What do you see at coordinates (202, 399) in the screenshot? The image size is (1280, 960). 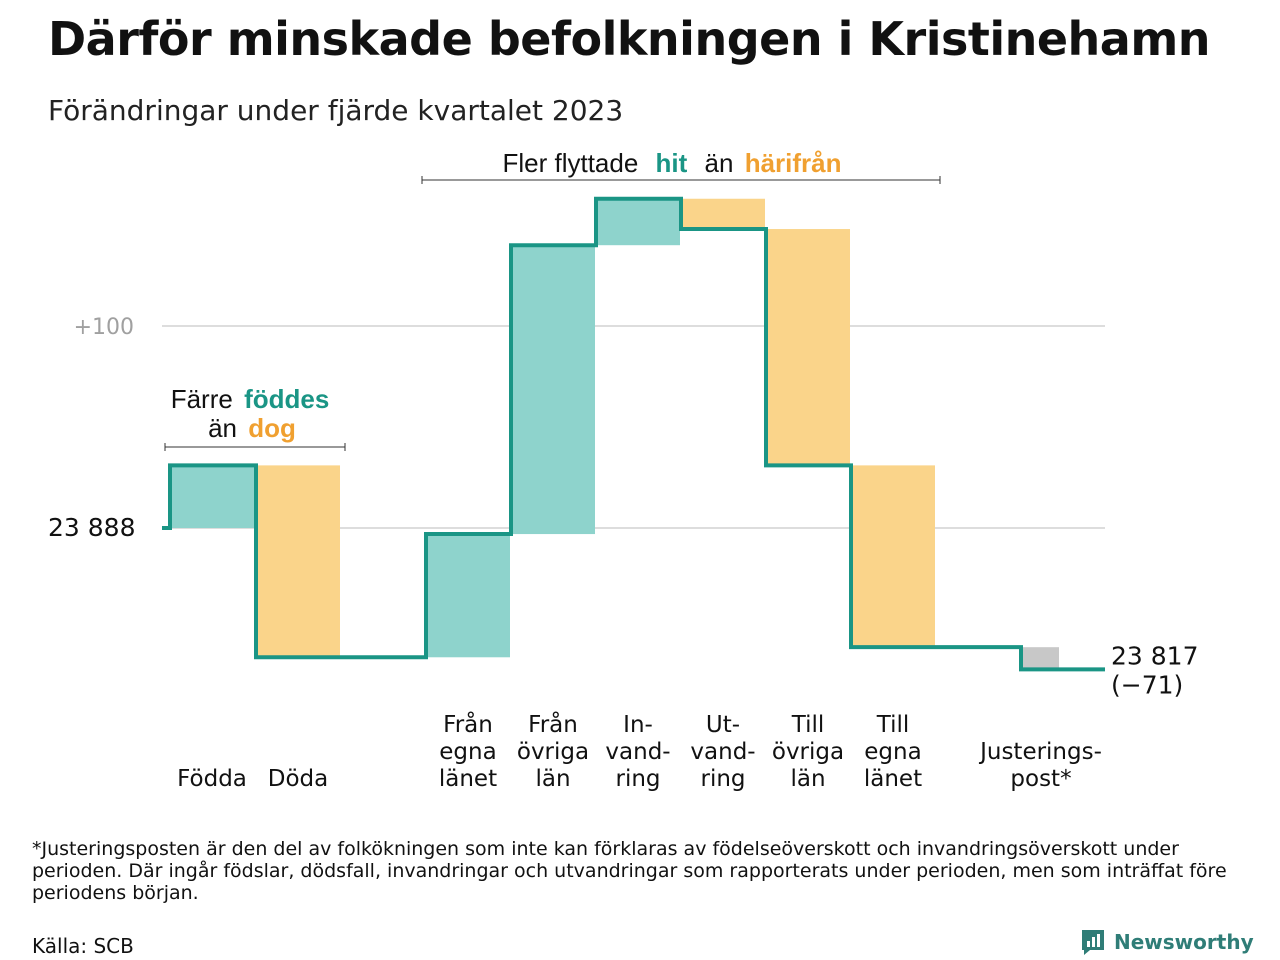 I see `annotation-births-pre: Färre` at bounding box center [202, 399].